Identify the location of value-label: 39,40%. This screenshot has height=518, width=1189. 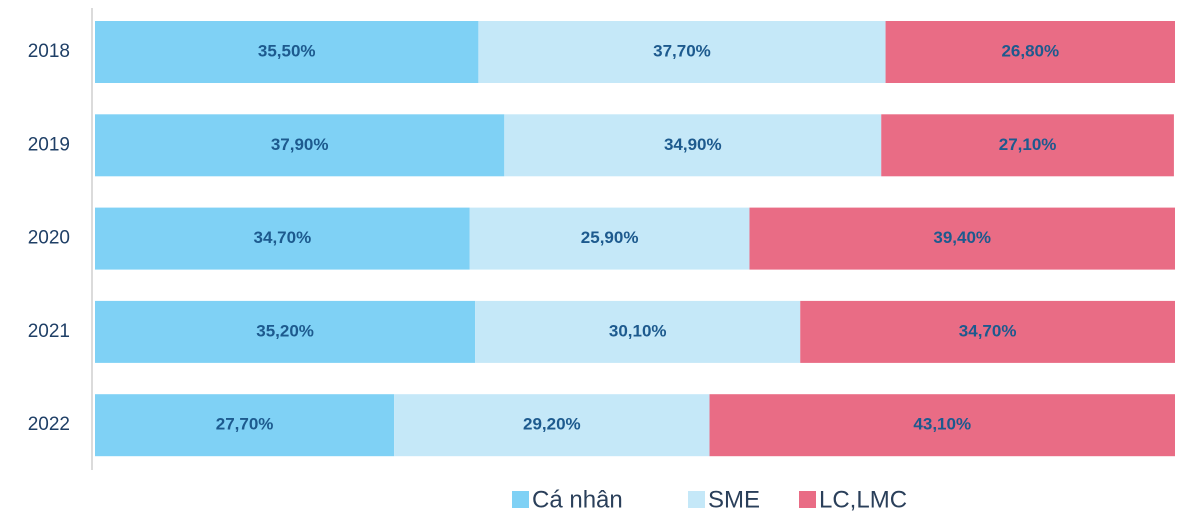
(962, 237).